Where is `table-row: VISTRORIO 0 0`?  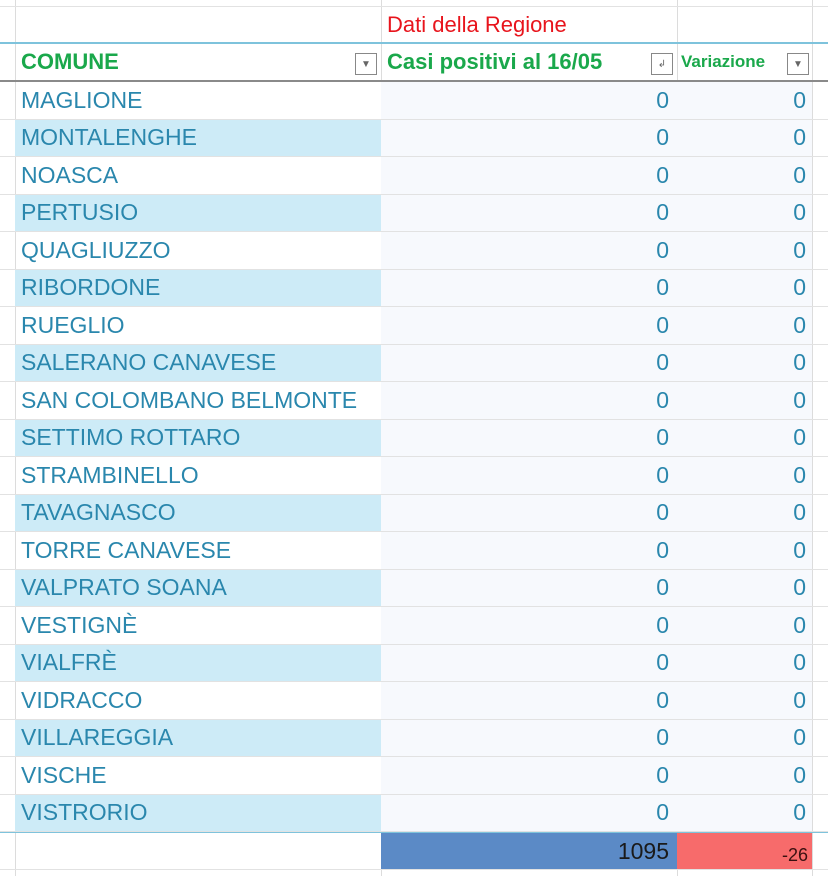
table-row: VISTRORIO 0 0 is located at coordinates (414, 813).